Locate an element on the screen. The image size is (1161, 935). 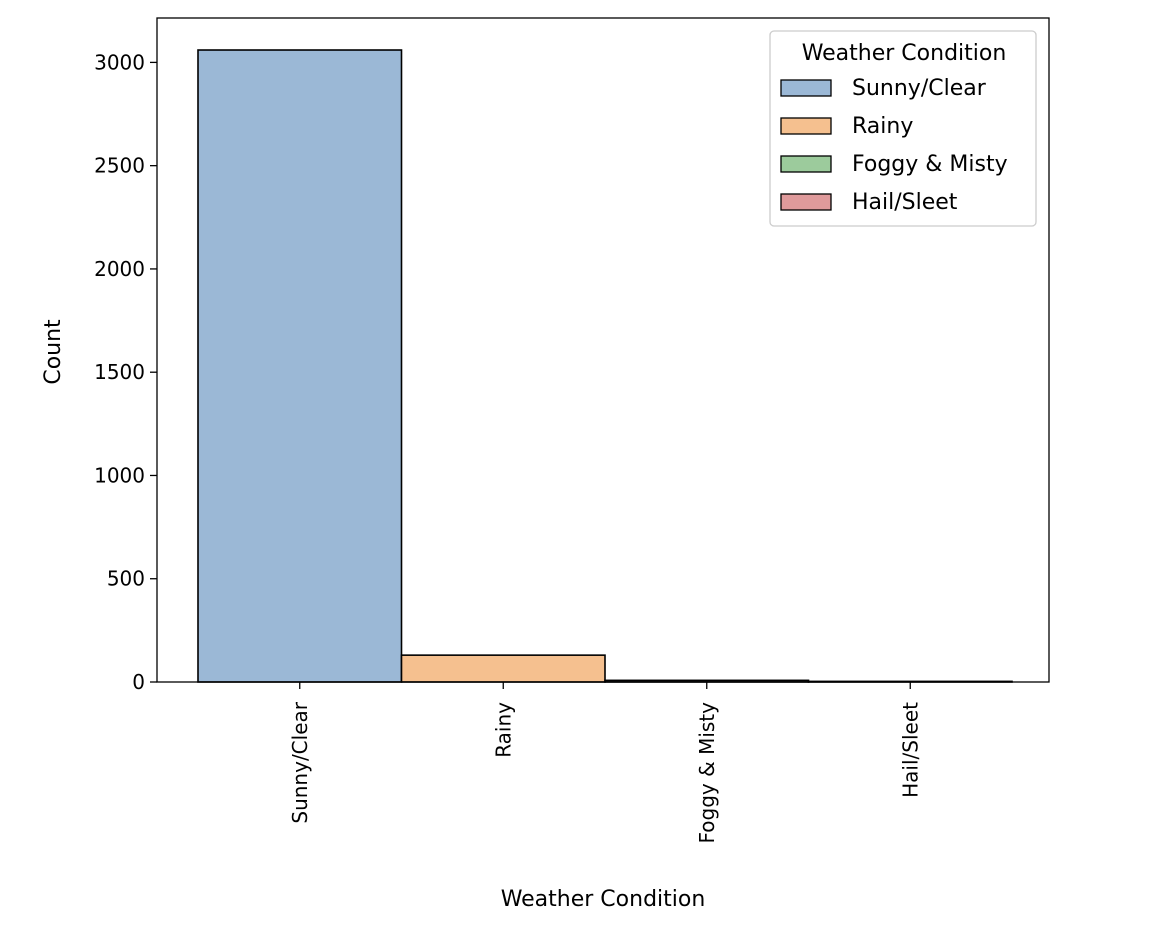
y-tick-label: 2500 is located at coordinates (119, 166).